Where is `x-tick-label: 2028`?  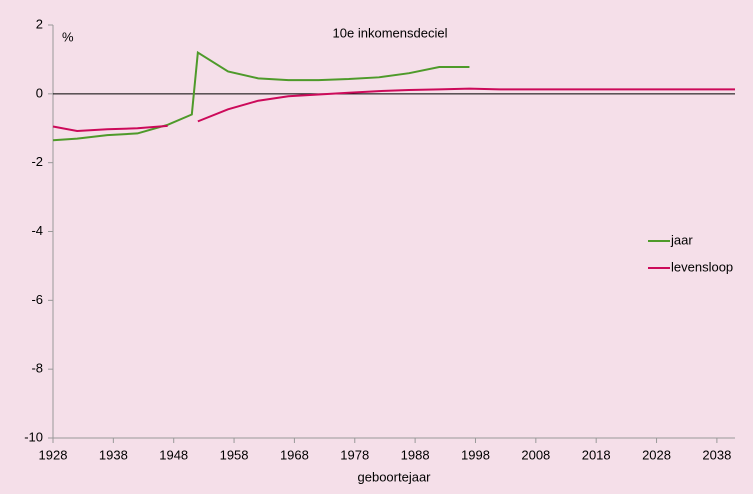 x-tick-label: 2028 is located at coordinates (656, 454).